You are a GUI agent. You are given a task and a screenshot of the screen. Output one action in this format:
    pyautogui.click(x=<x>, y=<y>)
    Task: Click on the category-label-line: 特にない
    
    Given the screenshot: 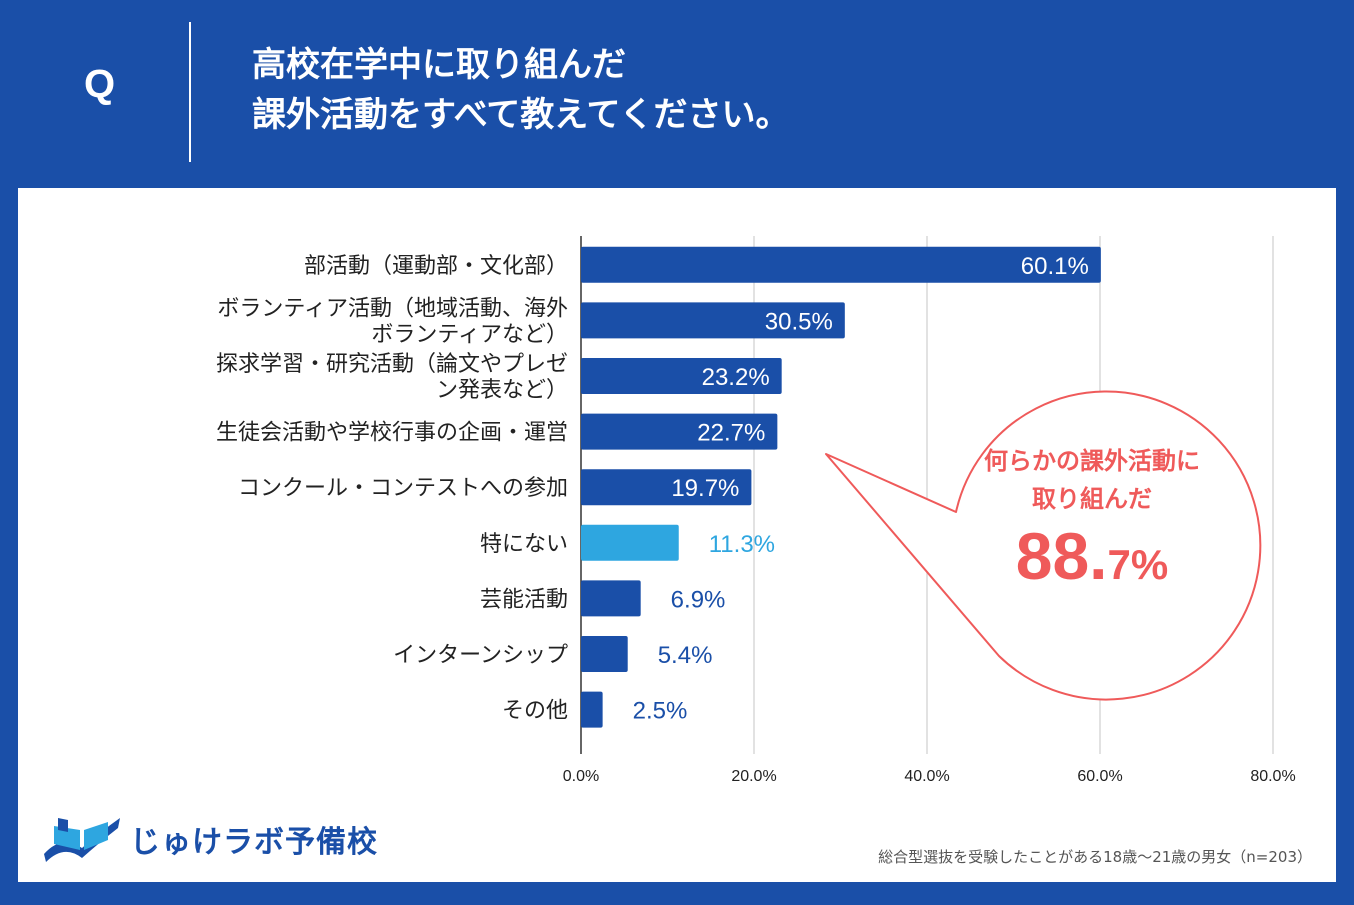 What is the action you would take?
    pyautogui.click(x=524, y=544)
    